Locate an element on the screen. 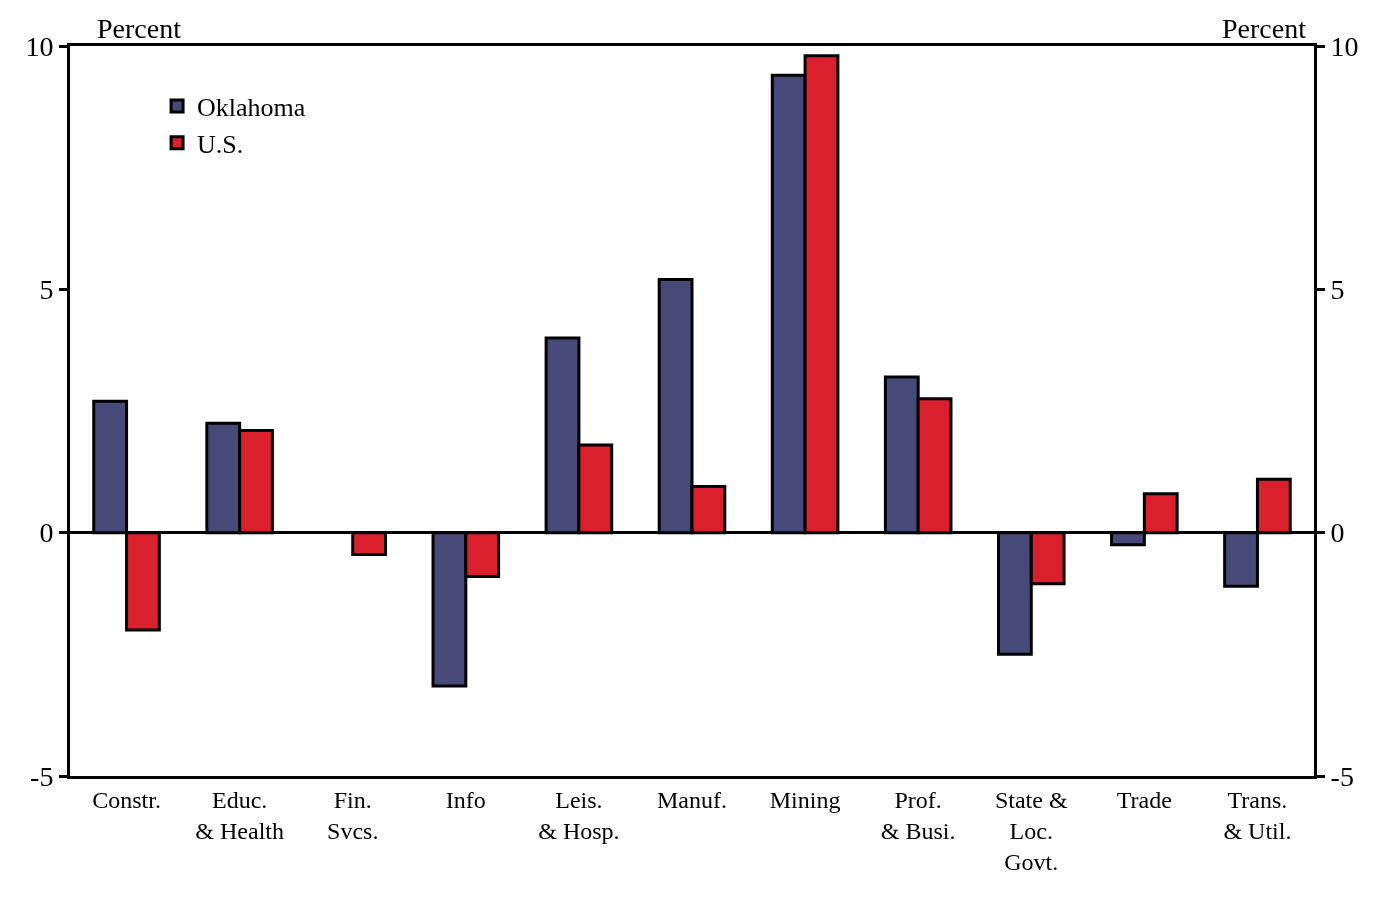 Image resolution: width=1389 pixels, height=911 pixels. x-tick-label: Leis. & Hosp. is located at coordinates (579, 815).